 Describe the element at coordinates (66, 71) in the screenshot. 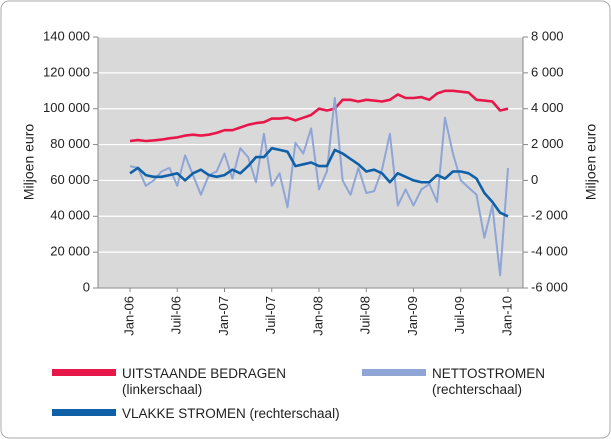

I see `y-tick-label: 120 000` at that location.